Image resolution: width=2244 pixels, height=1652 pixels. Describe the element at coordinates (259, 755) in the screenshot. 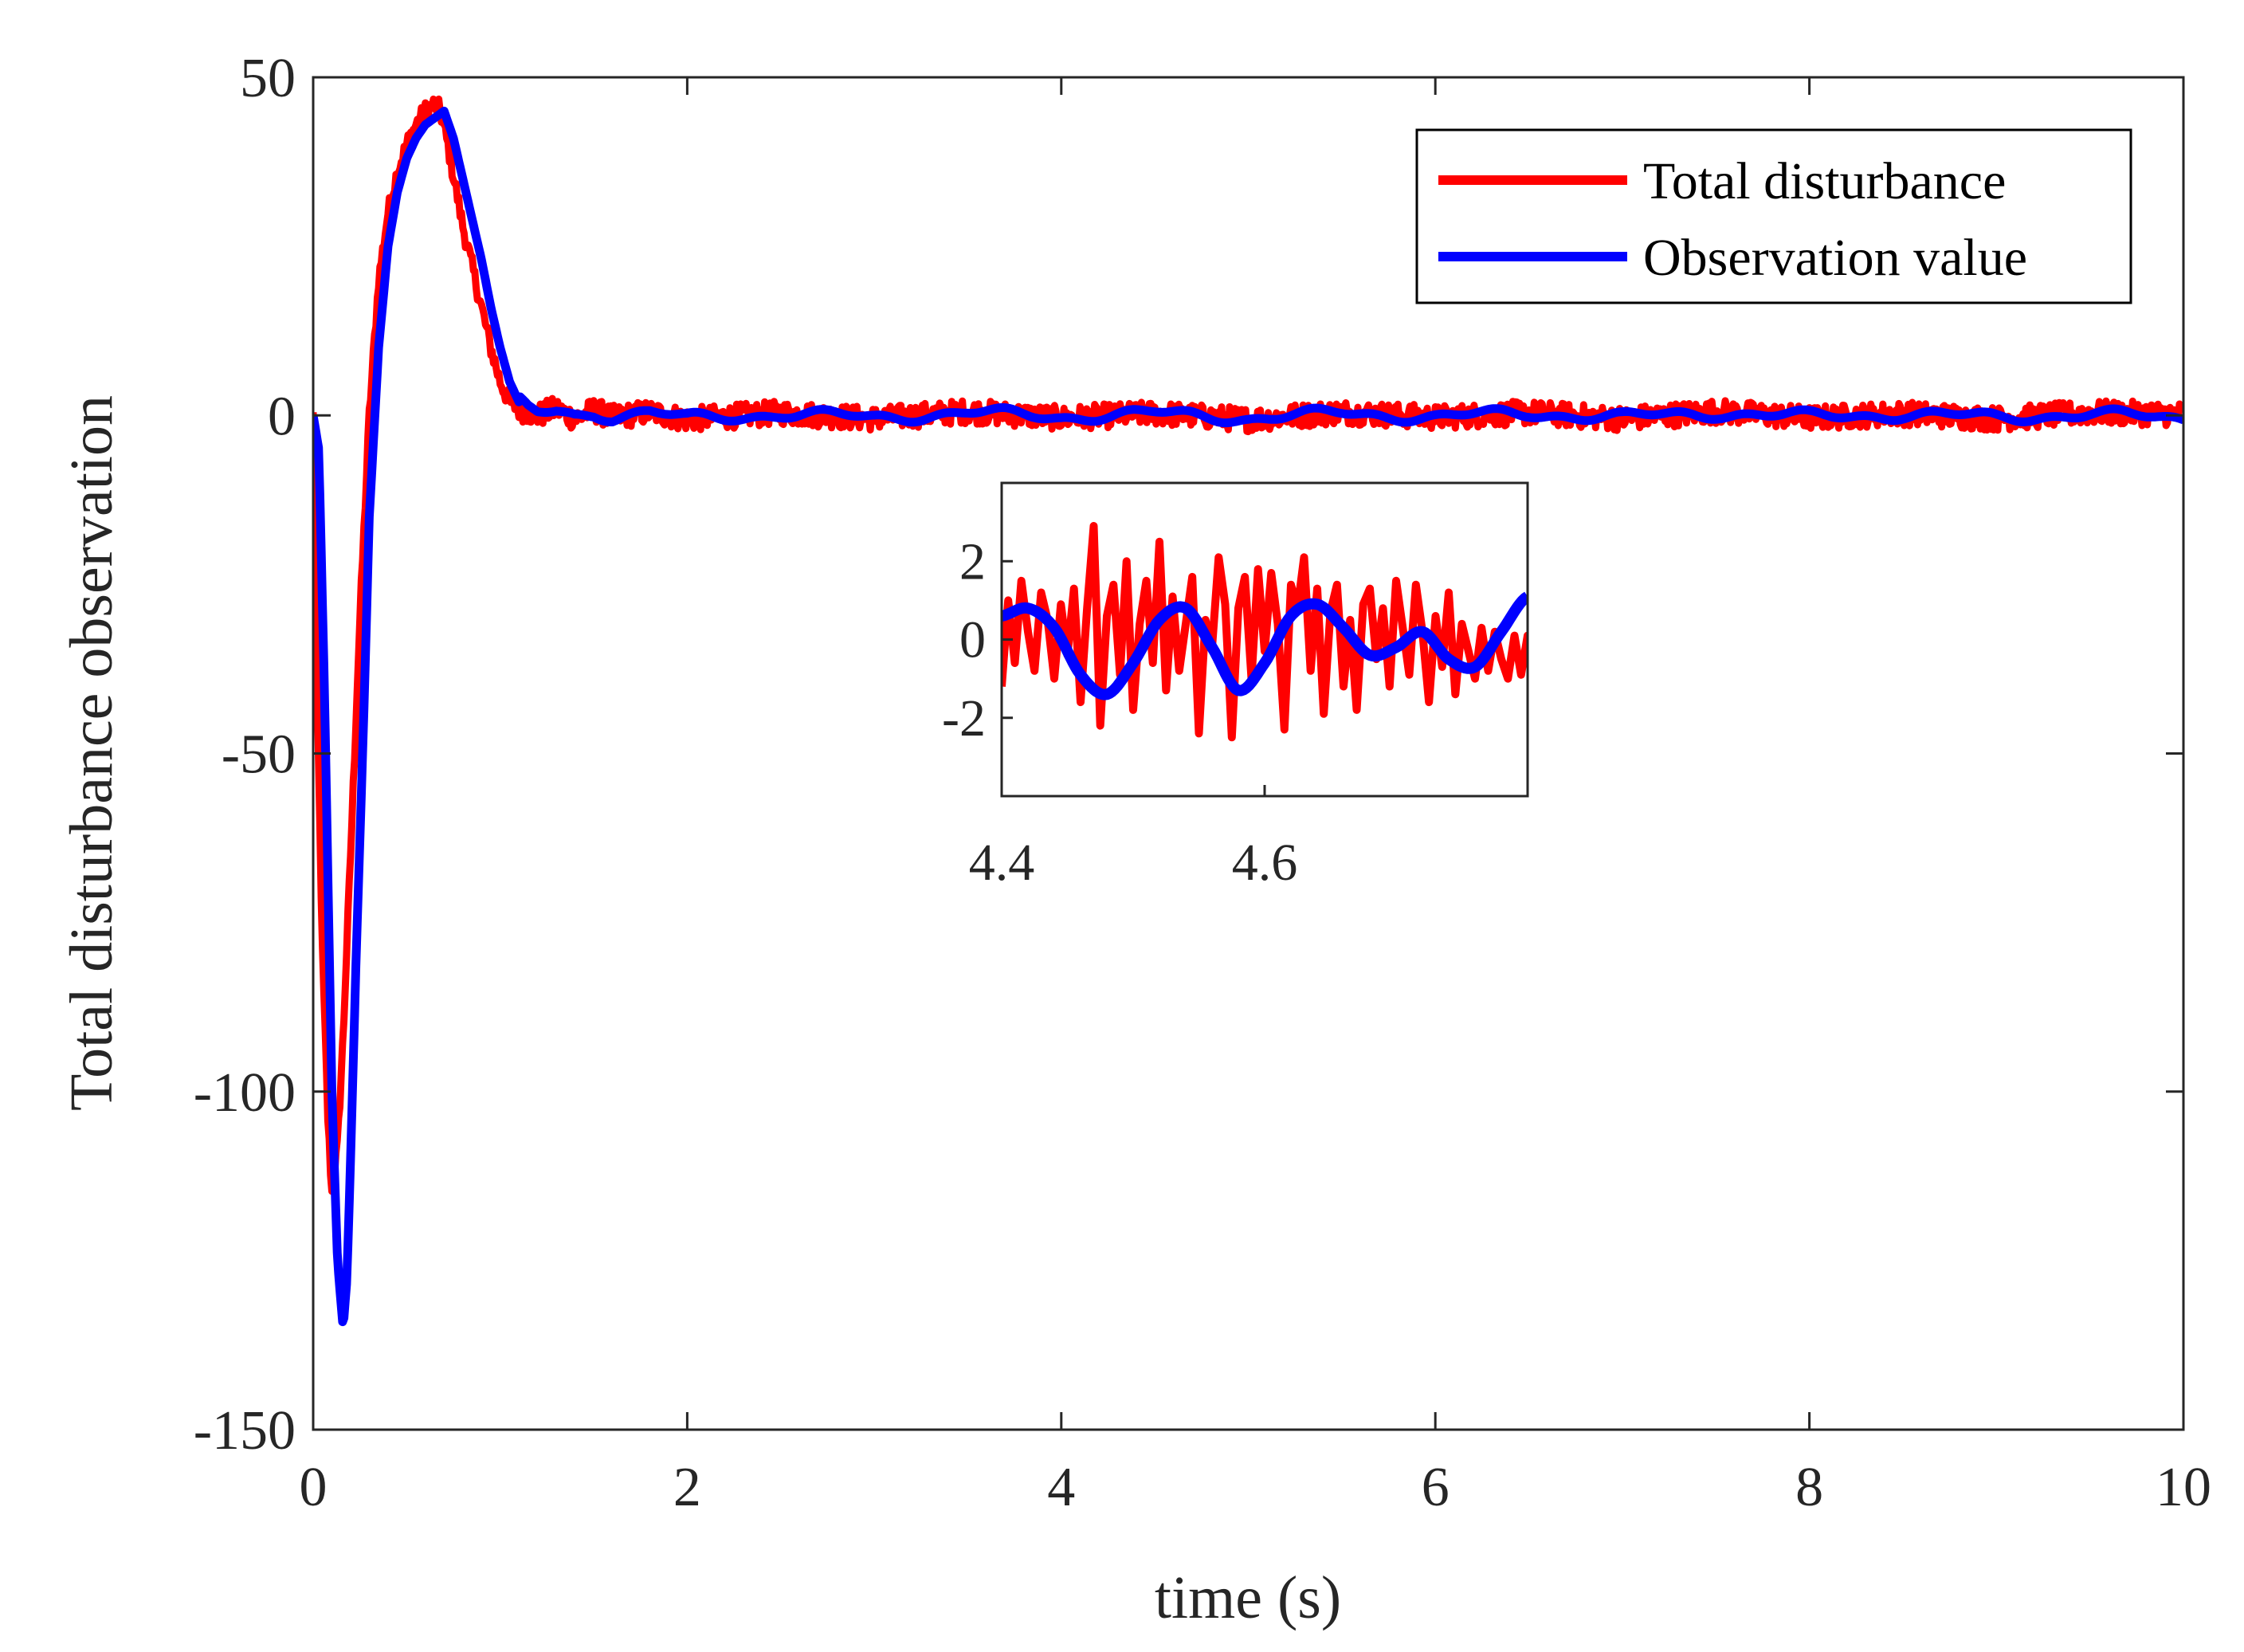

I see `y-tick-label: -50` at that location.